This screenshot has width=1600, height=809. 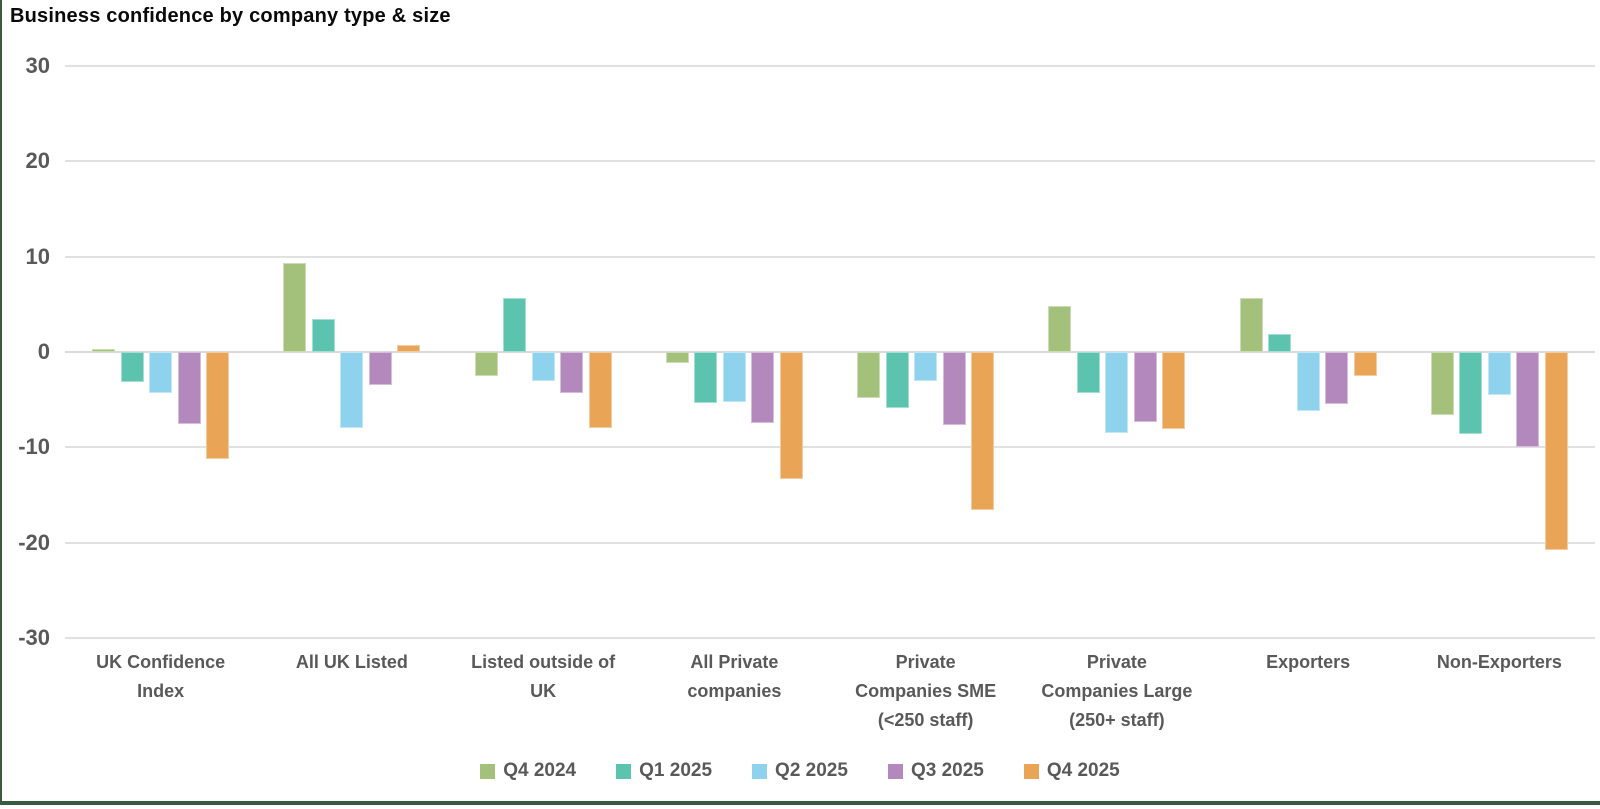 I want to click on legend-label: Q2 2025, so click(x=811, y=770).